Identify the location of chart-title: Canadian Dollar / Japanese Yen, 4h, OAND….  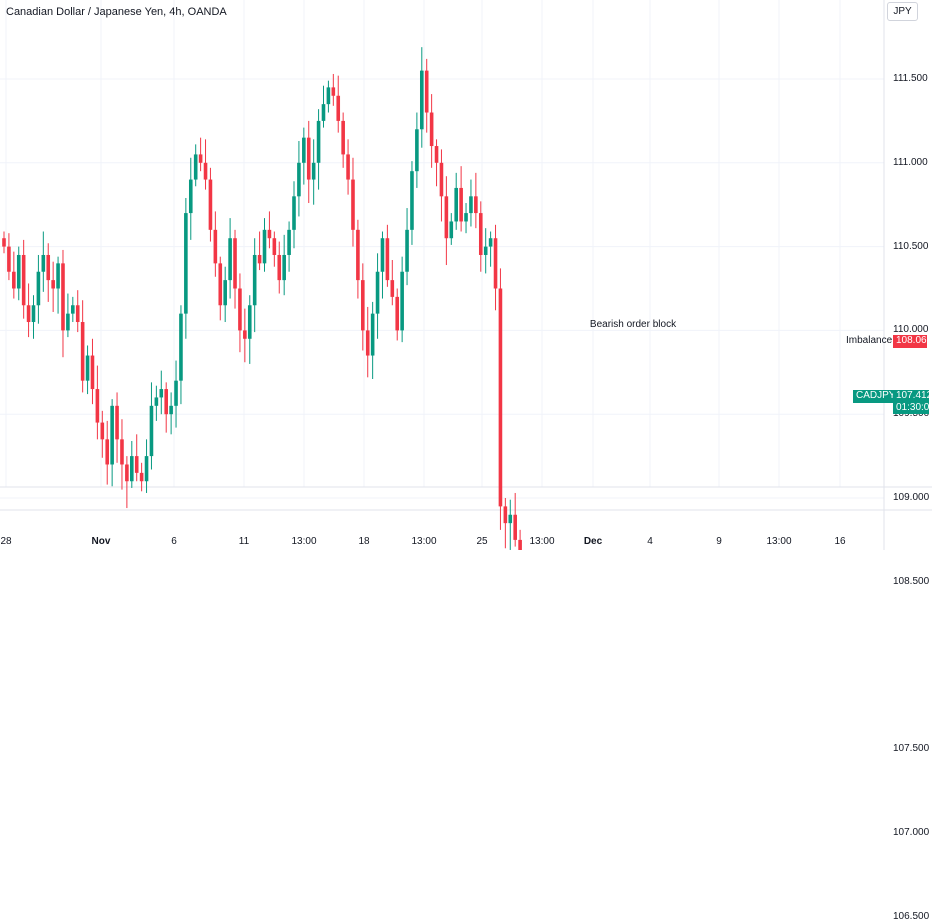
(116, 12).